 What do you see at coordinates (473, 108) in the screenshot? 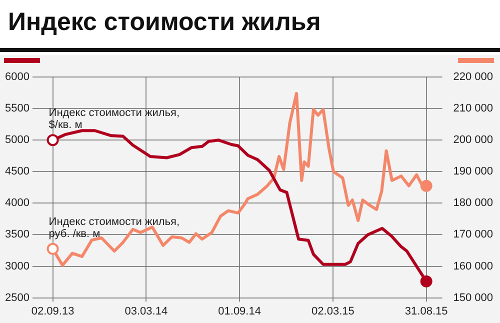
I see `y2-tick-label: 210 000` at bounding box center [473, 108].